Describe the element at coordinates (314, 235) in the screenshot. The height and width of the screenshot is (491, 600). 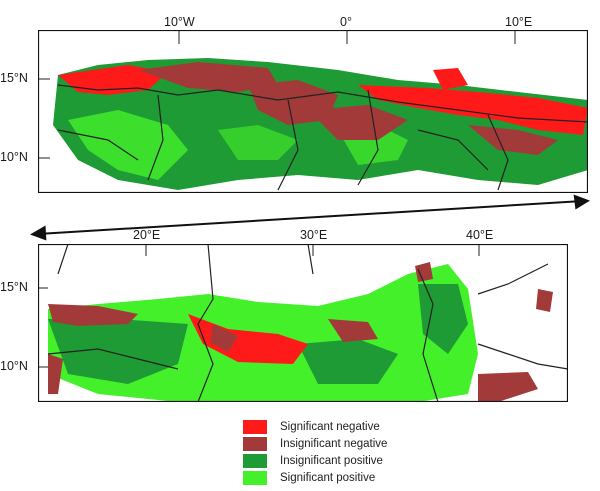
I see `bottom-lon-tick-label: 30°E` at that location.